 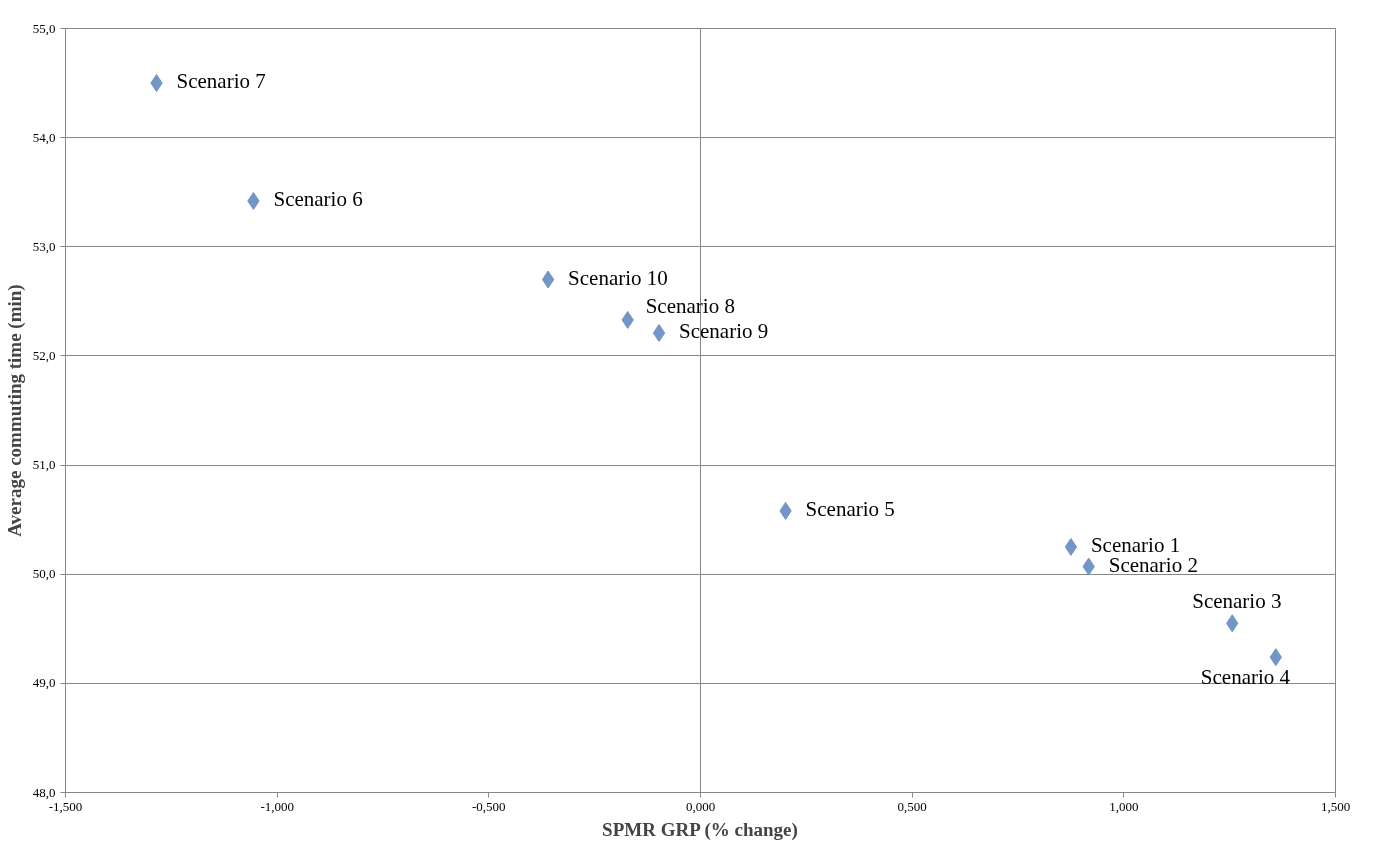 What do you see at coordinates (277, 806) in the screenshot?
I see `x-tick-label: -1,000` at bounding box center [277, 806].